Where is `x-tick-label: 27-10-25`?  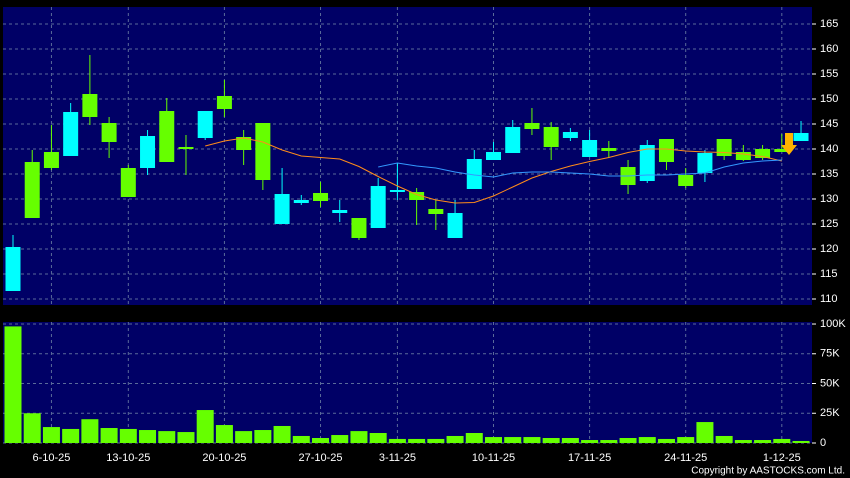
x-tick-label: 27-10-25 is located at coordinates (320, 458).